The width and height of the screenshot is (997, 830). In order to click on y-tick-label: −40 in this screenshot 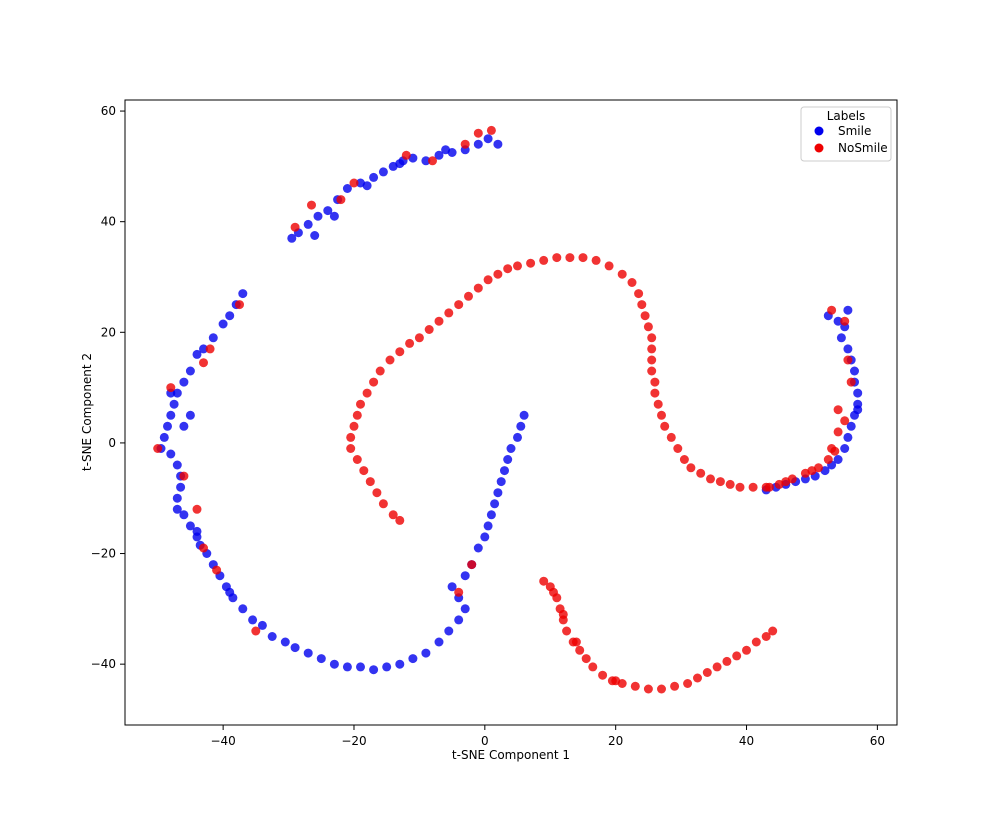, I will do `click(103, 664)`.